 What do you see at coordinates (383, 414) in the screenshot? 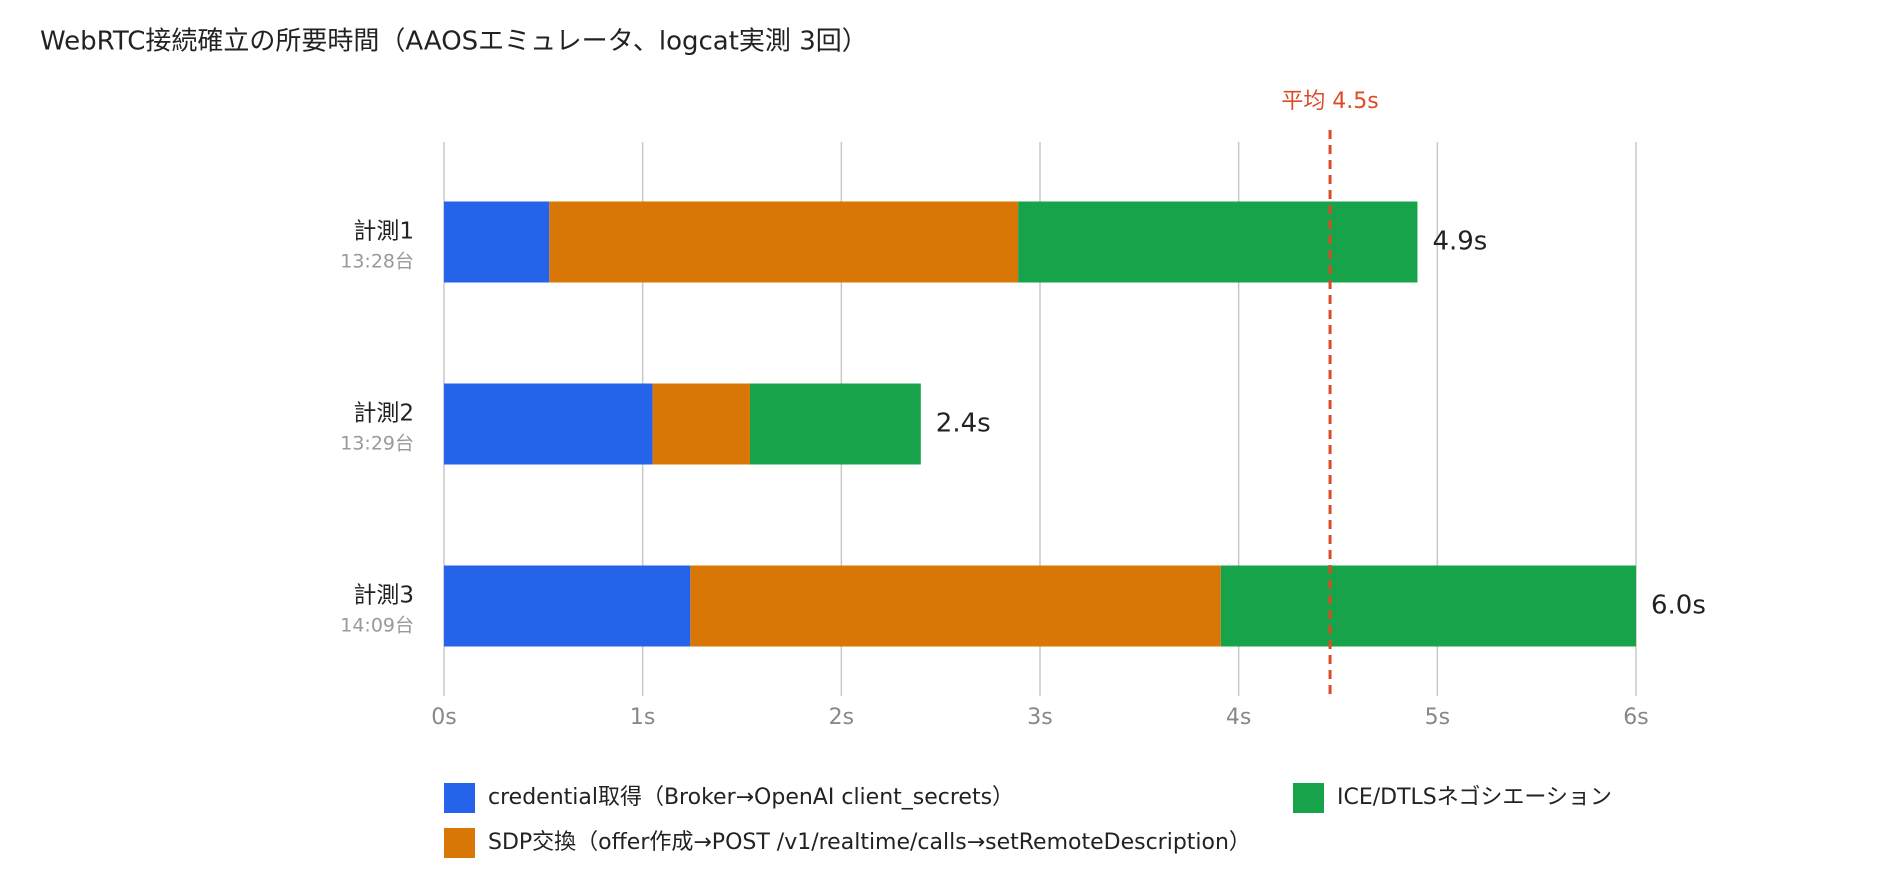
I see `category-label: 計測2` at bounding box center [383, 414].